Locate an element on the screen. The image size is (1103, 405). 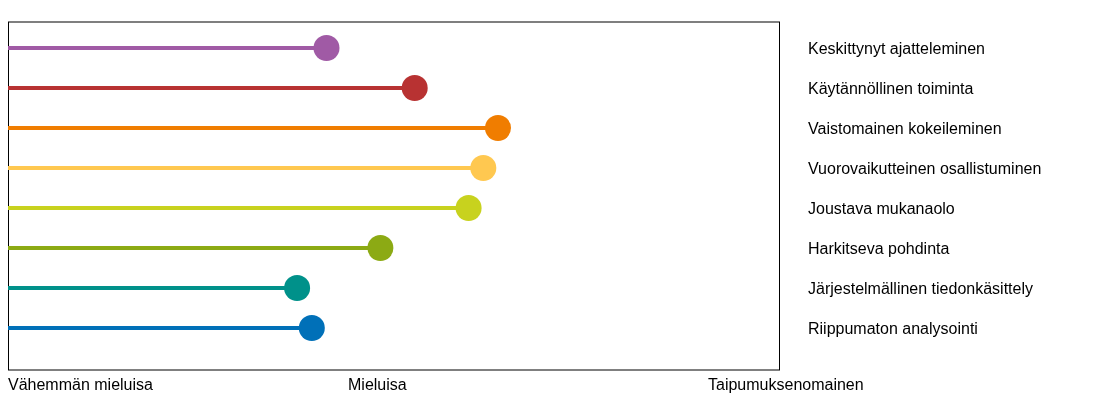
y-tick-label: Järjestelmällinen tiedonkäsittely is located at coordinates (920, 288).